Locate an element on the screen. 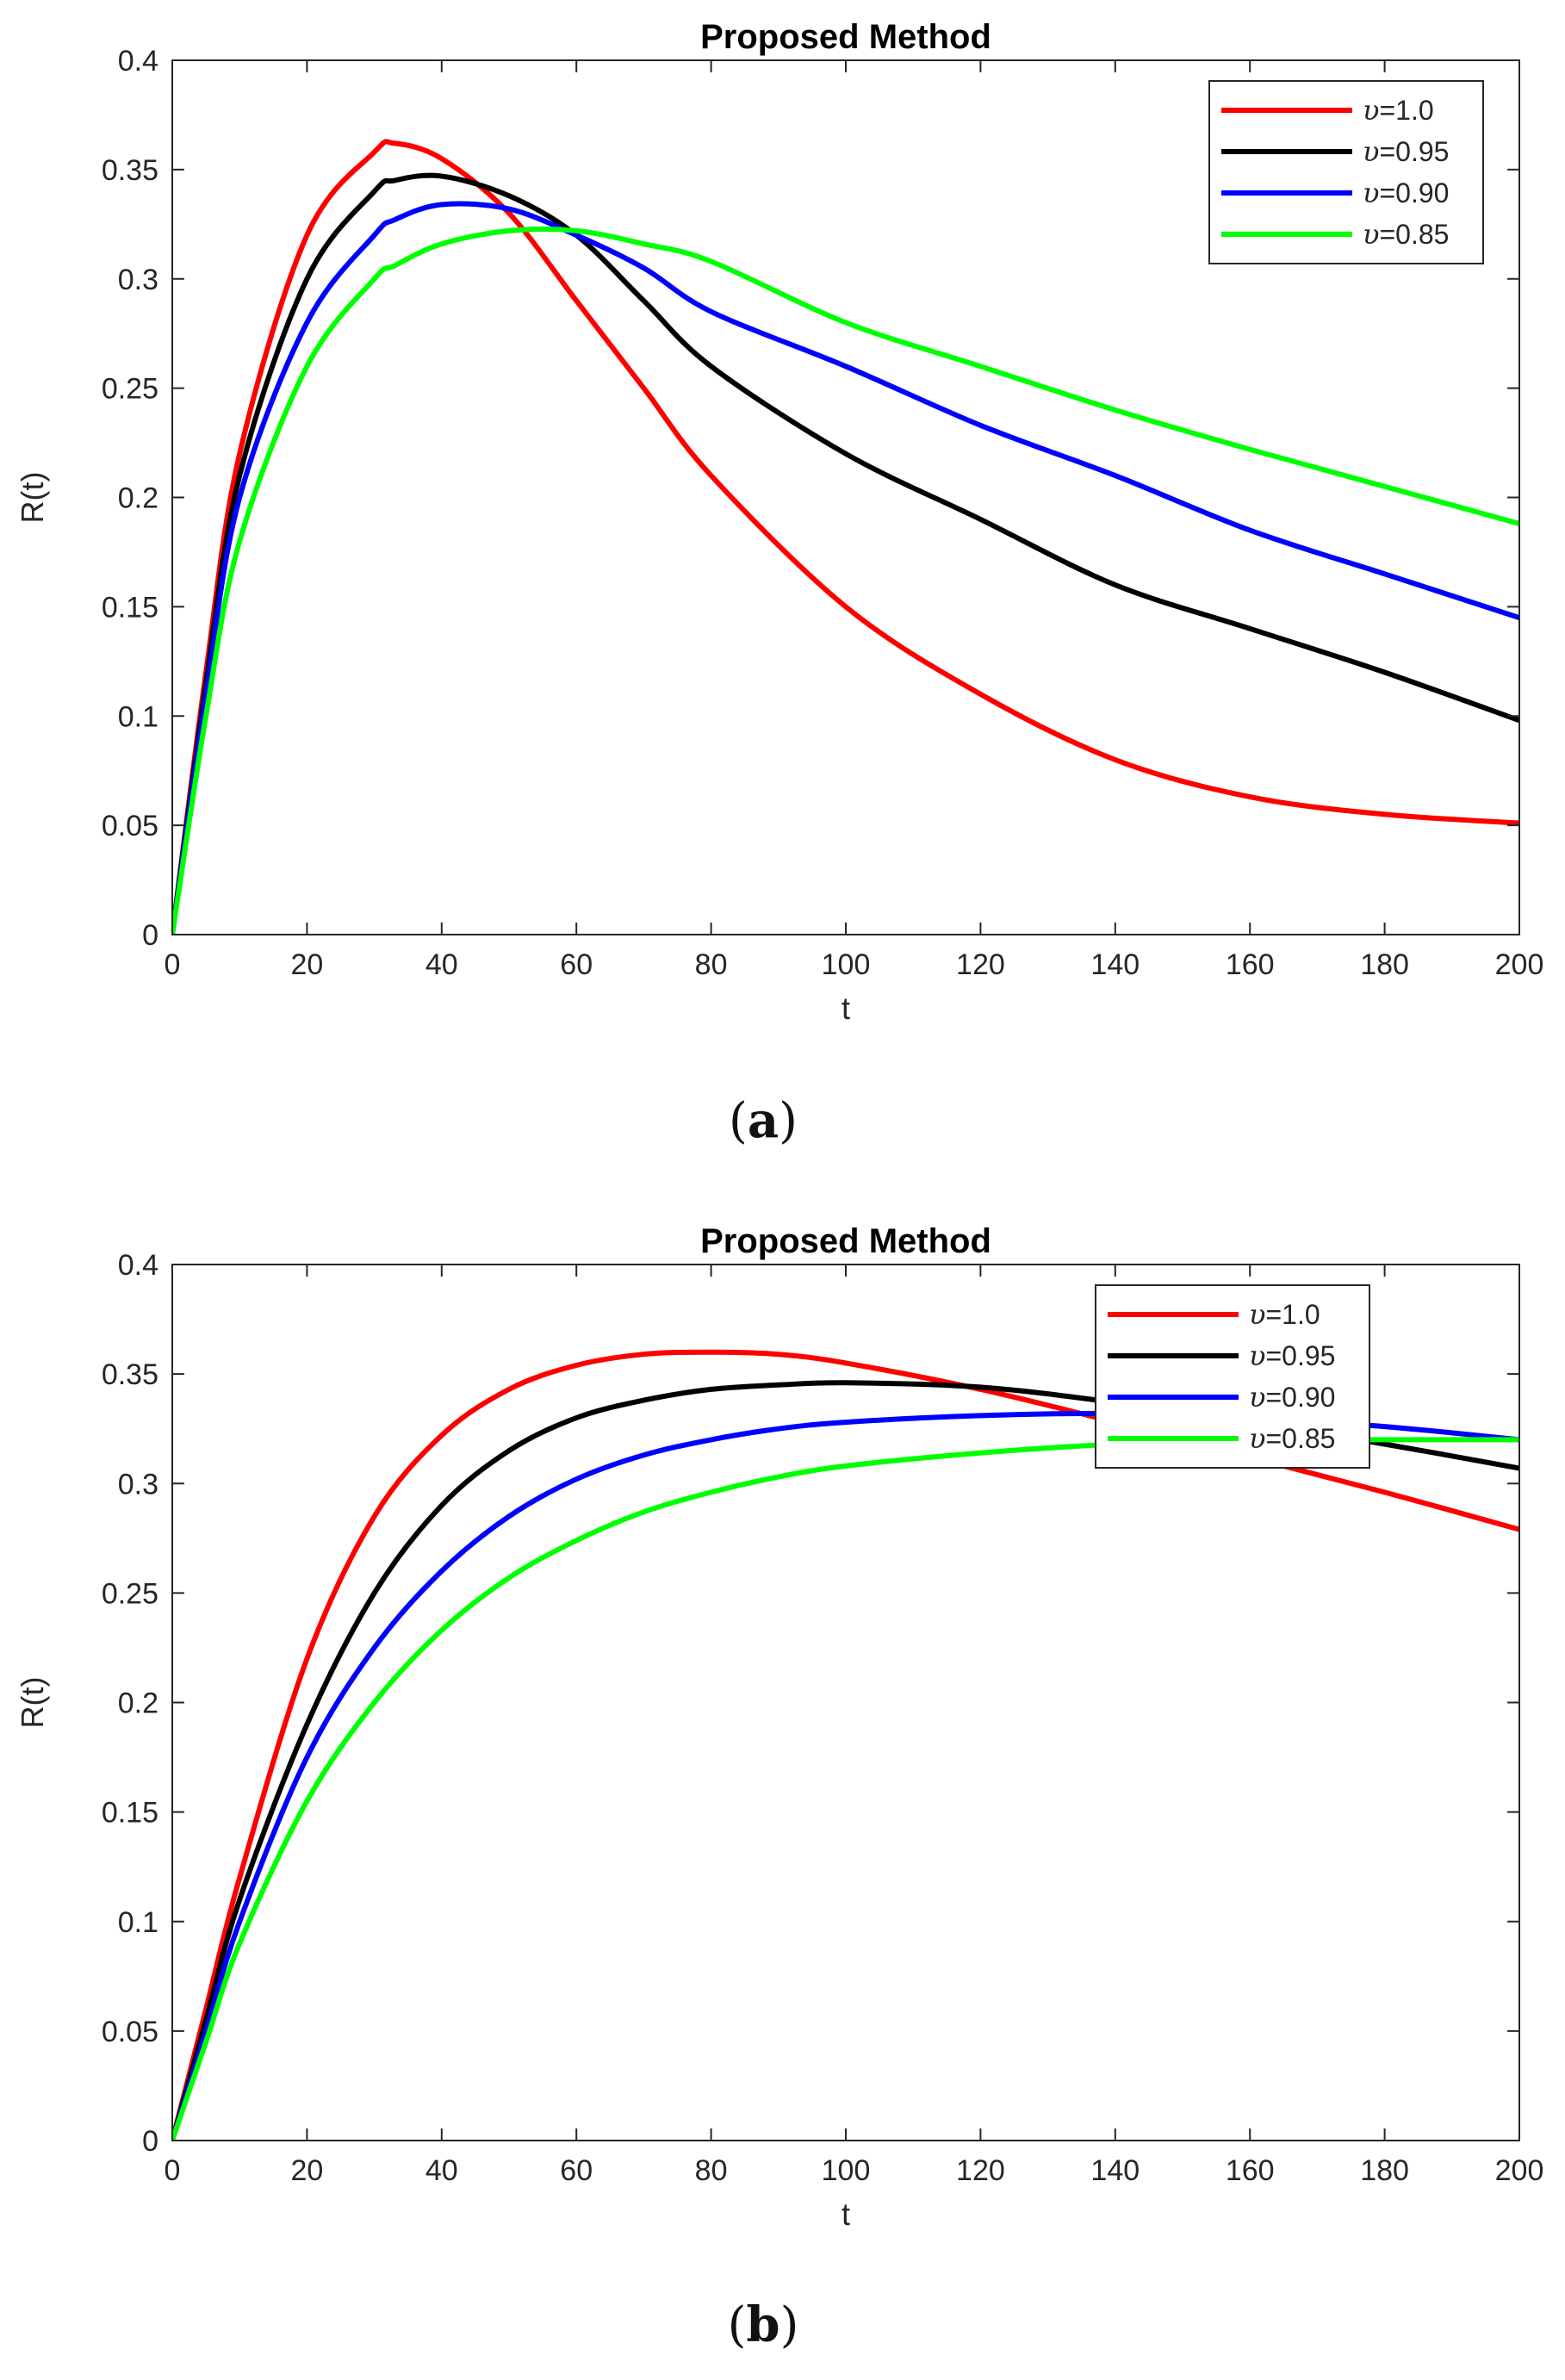 This screenshot has width=1565, height=2380. caption-letter: a is located at coordinates (763, 1121).